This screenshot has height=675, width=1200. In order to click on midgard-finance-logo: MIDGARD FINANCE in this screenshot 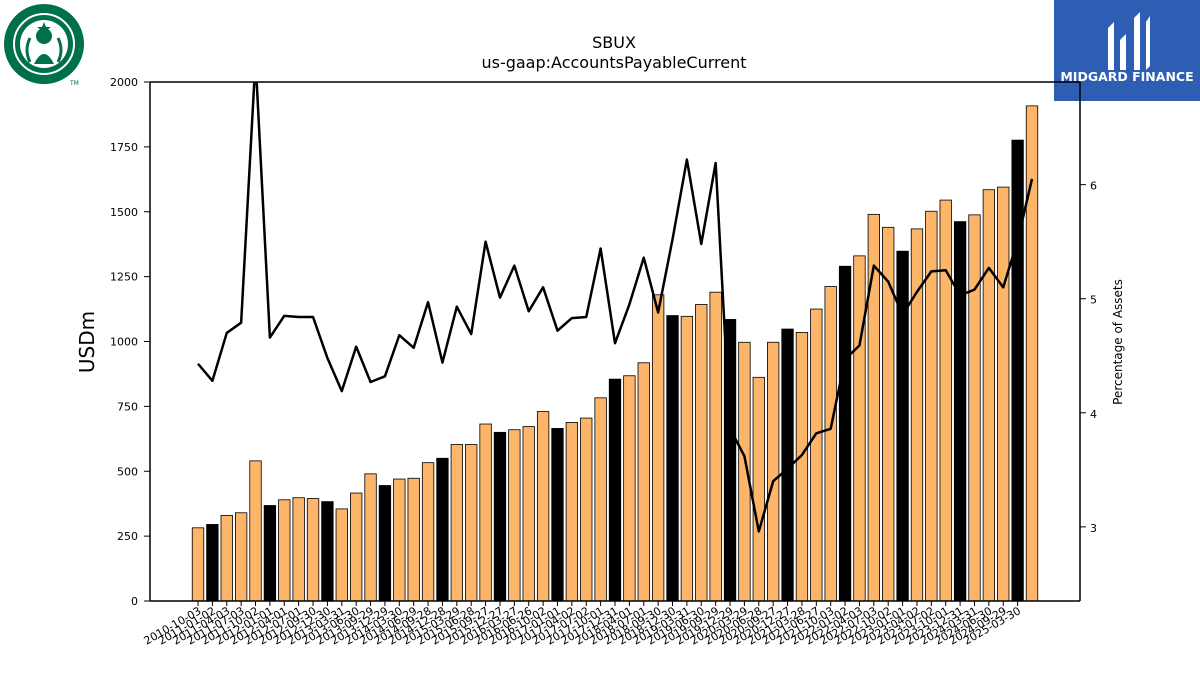, I will do `click(1127, 50)`.